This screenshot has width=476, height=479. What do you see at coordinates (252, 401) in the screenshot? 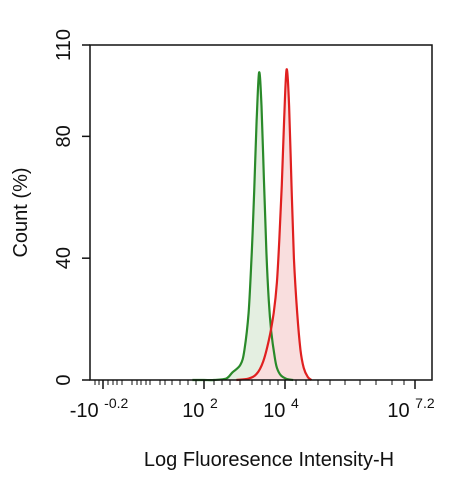
I see `x-axis-ticks: -10 -0.2 10 2 10 4 10 7.2` at bounding box center [252, 401].